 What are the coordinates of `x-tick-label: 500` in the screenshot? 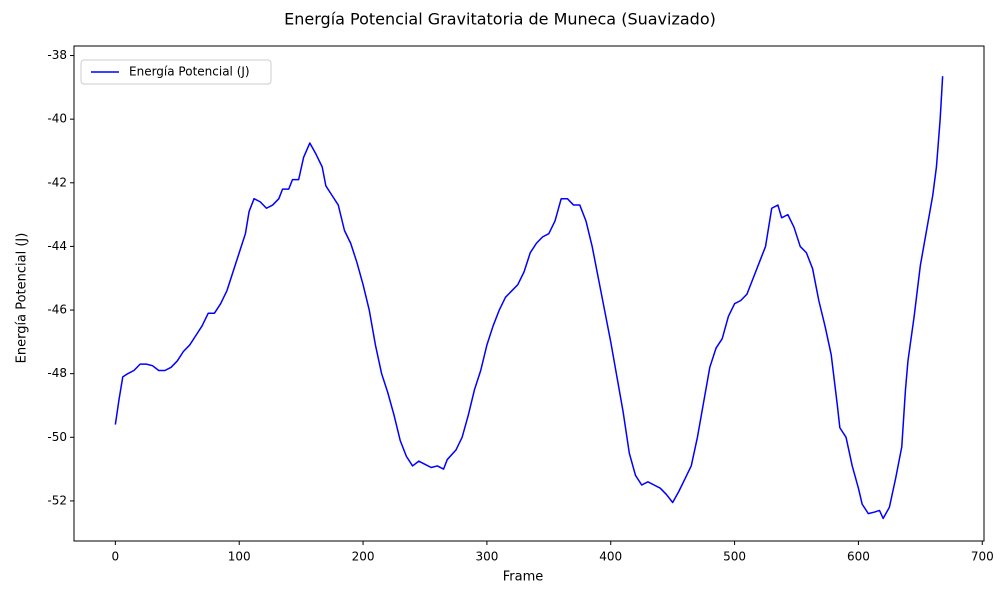 It's located at (734, 557).